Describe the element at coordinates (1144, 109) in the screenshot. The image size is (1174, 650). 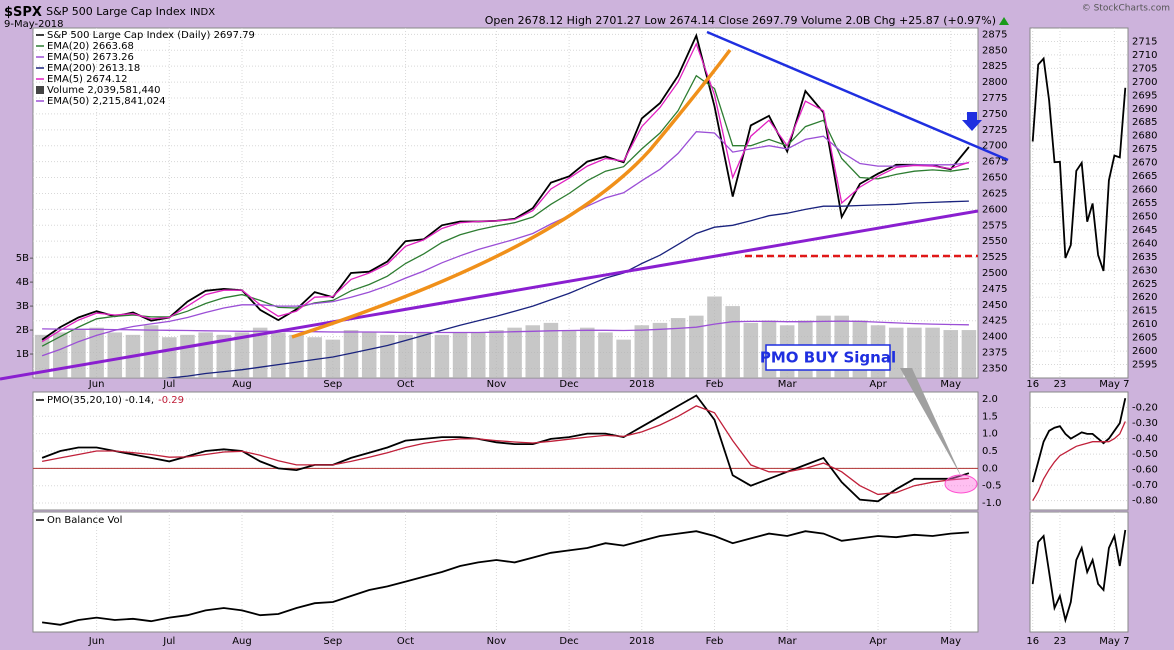
I see `y-tick-label: 2690` at that location.